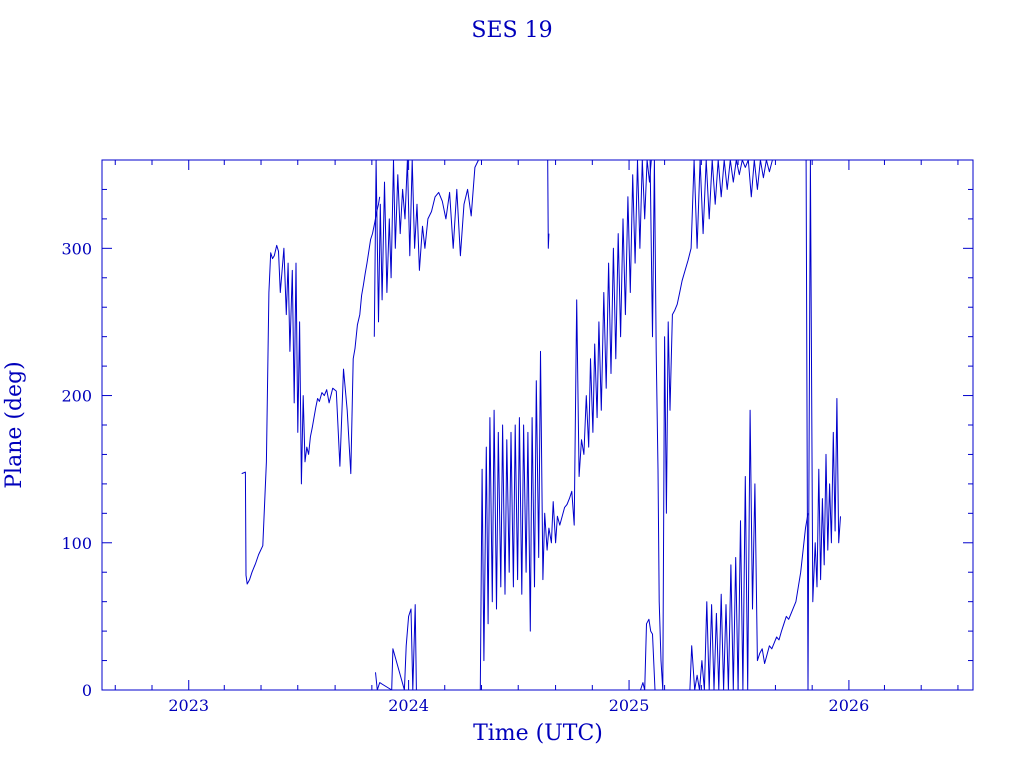 Image resolution: width=1024 pixels, height=768 pixels. What do you see at coordinates (76, 248) in the screenshot?
I see `y-tick-label: 300` at bounding box center [76, 248].